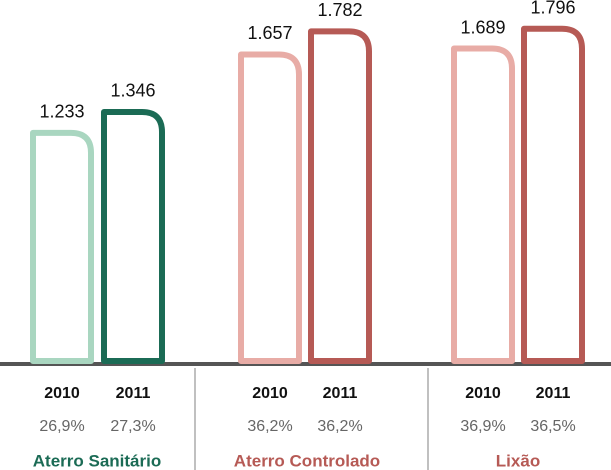  Describe the element at coordinates (482, 27) in the screenshot. I see `value-label: 1.689` at that location.